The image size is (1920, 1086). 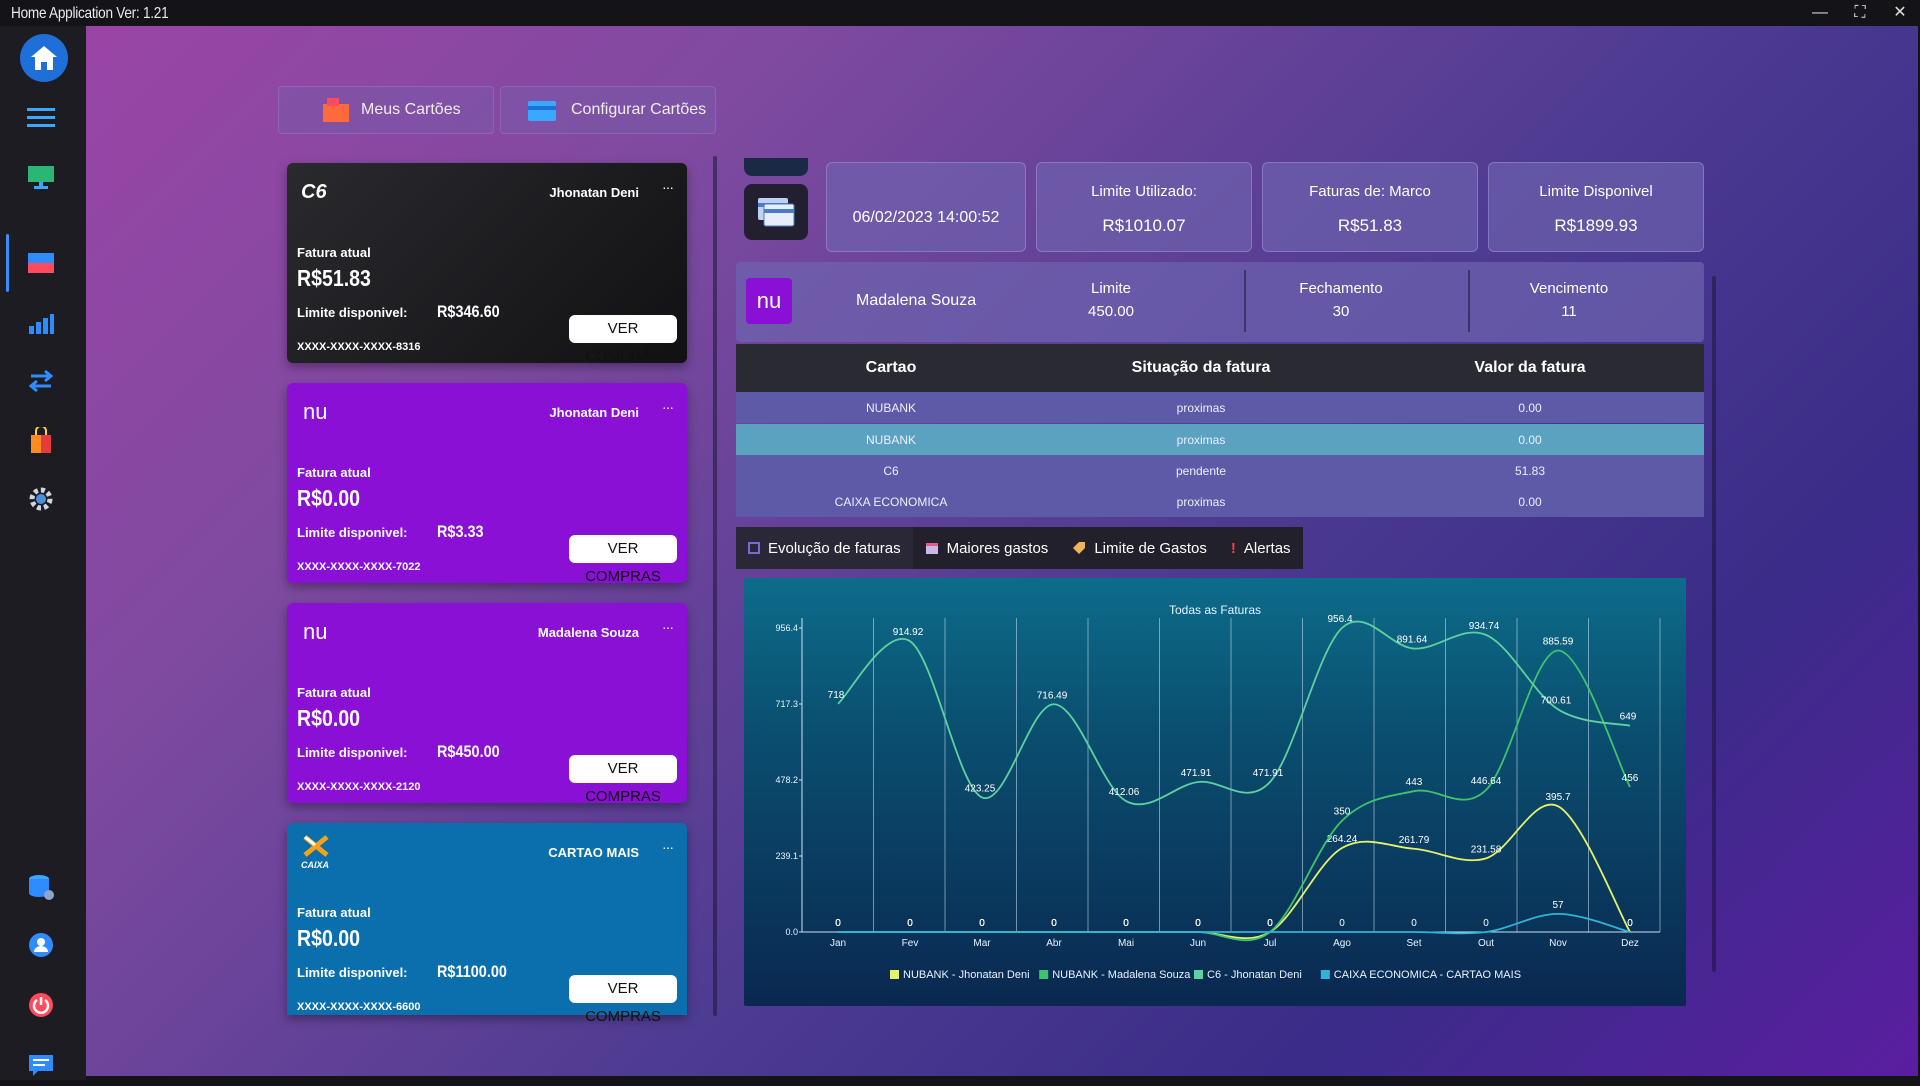 What do you see at coordinates (41, 1005) in the screenshot?
I see `power-icon` at bounding box center [41, 1005].